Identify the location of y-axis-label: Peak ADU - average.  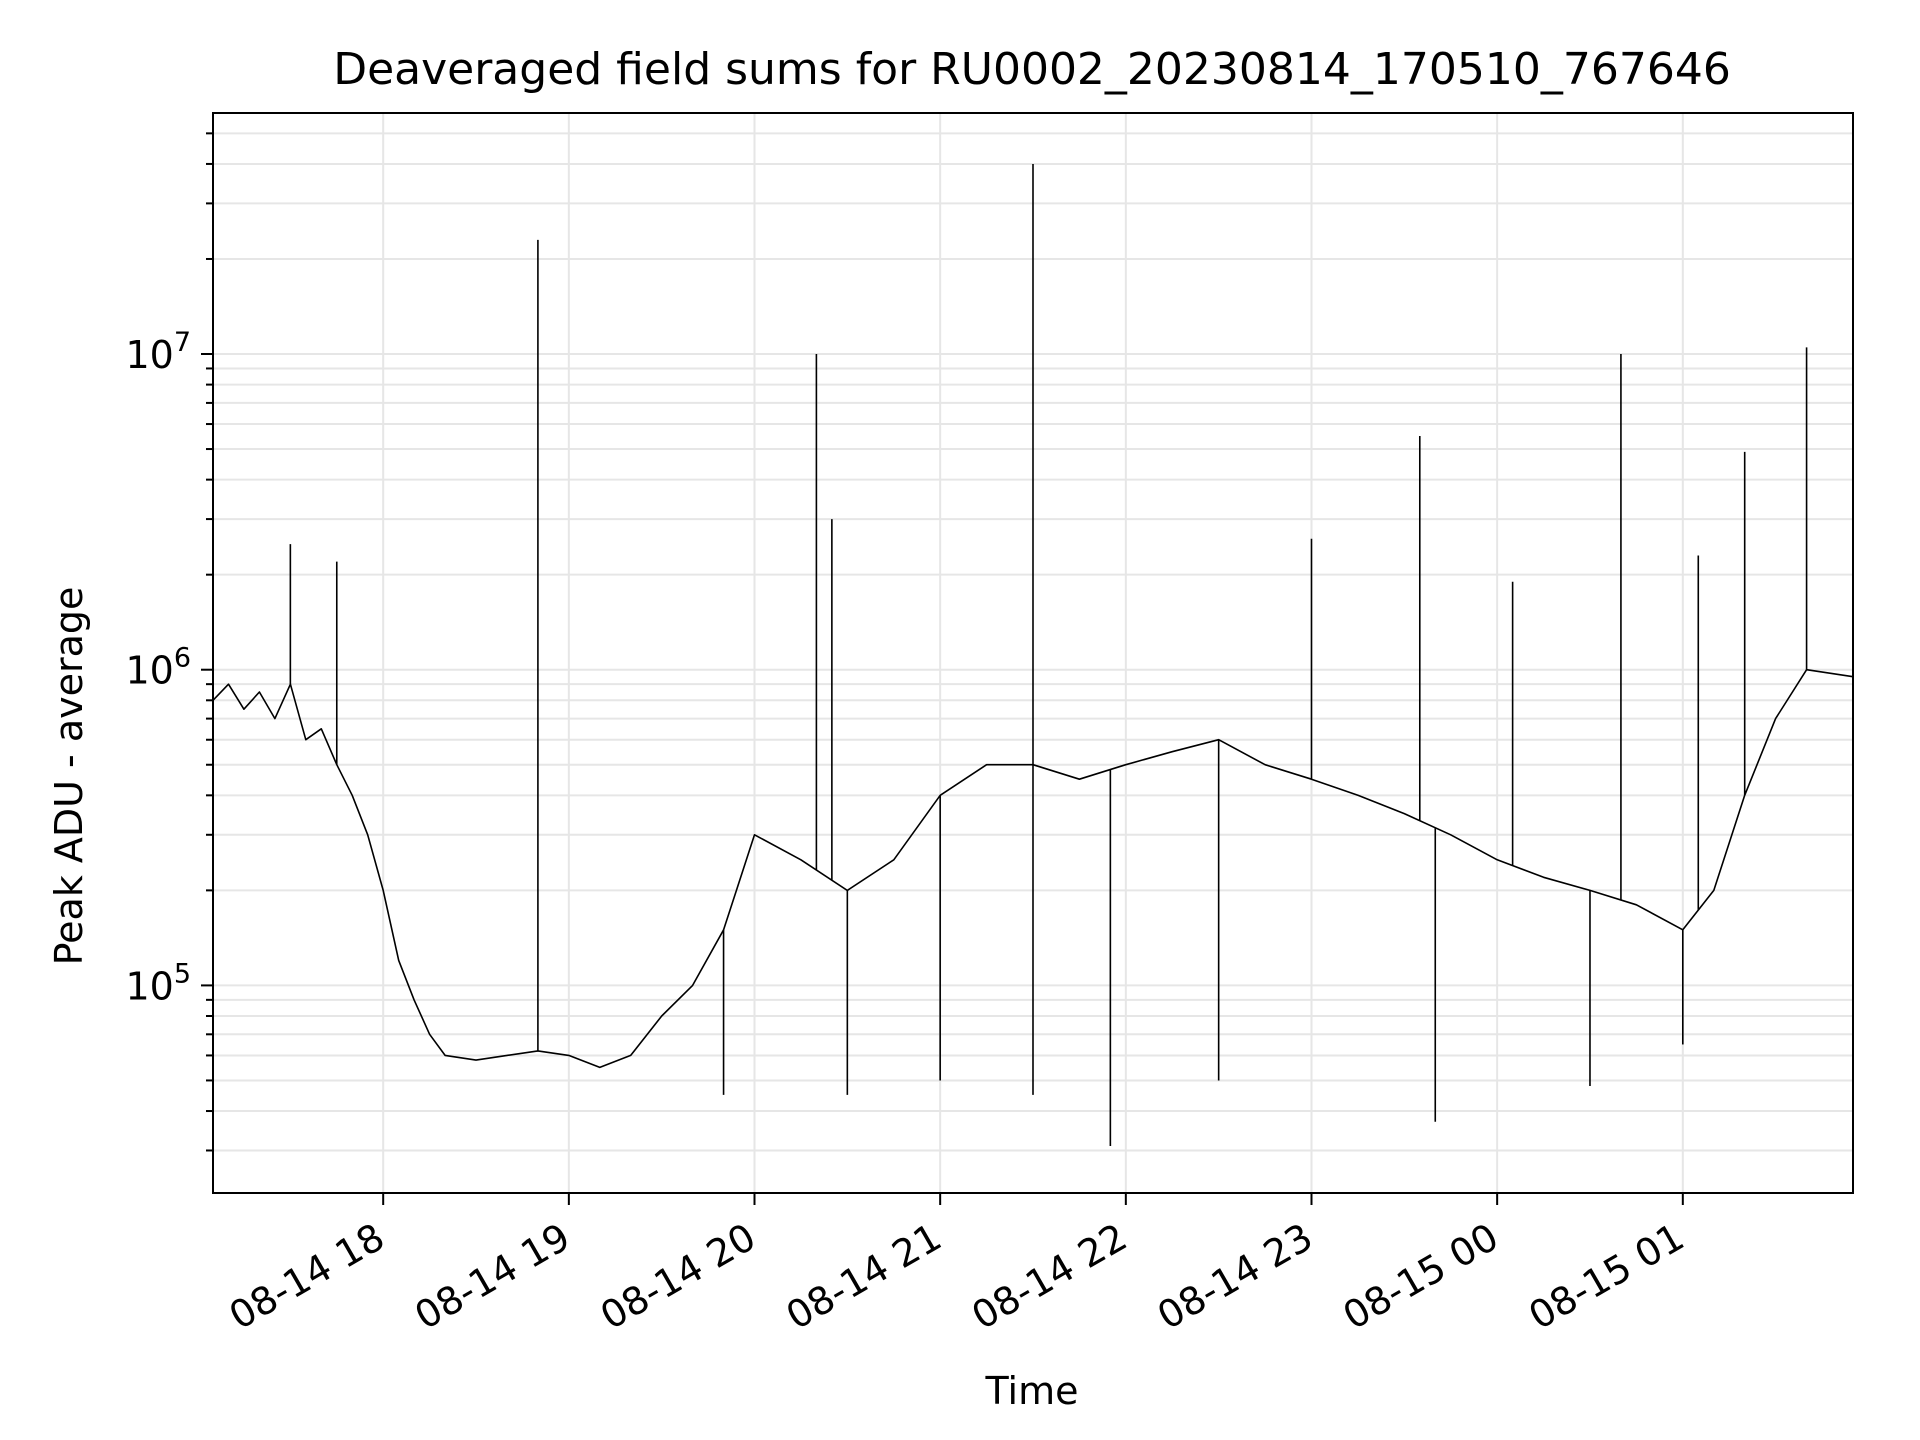
(69, 776).